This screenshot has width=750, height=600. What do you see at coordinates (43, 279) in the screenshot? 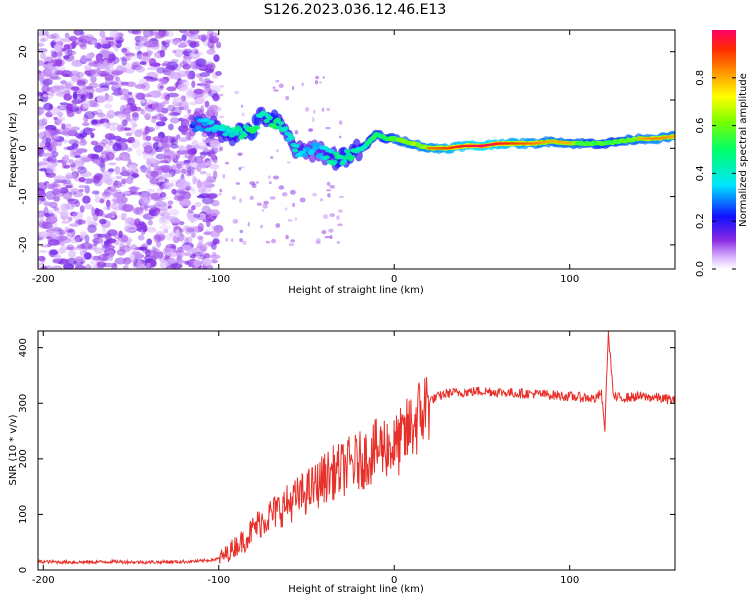
I see `x-tick-label: -200` at bounding box center [43, 279].